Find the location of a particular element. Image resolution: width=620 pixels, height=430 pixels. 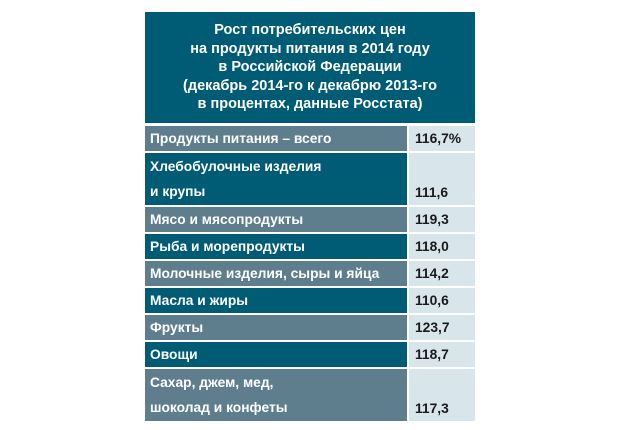

category-label-line: Овощи is located at coordinates (174, 354).